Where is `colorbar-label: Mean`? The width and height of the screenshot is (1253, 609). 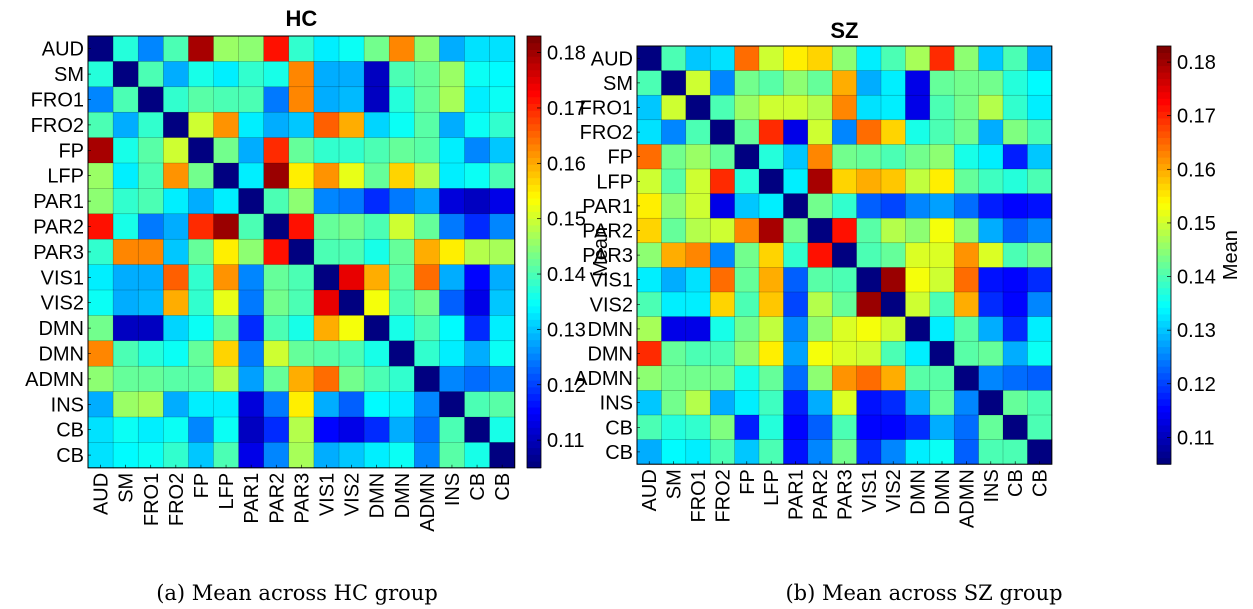
colorbar-label: Mean is located at coordinates (601, 252).